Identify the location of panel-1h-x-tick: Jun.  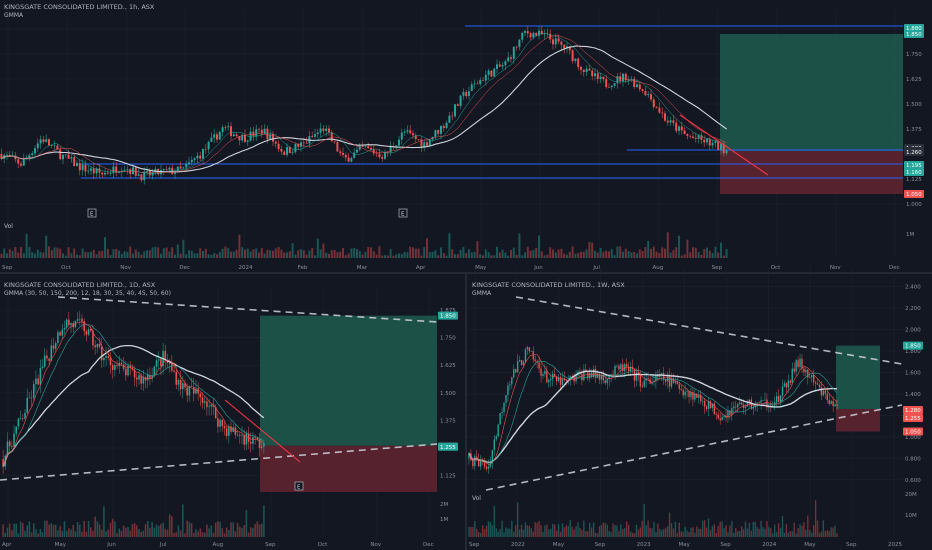
(538, 268).